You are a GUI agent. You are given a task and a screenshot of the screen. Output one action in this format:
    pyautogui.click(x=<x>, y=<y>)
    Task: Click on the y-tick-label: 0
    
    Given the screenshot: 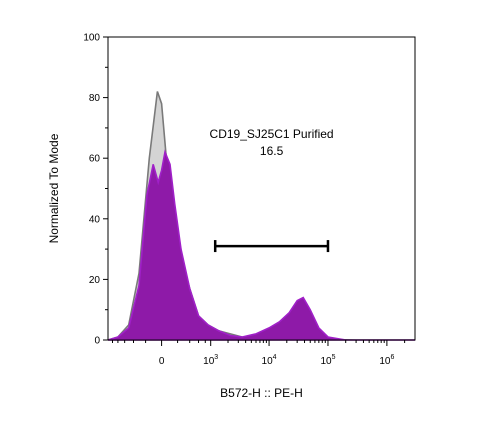 What is the action you would take?
    pyautogui.click(x=97, y=341)
    